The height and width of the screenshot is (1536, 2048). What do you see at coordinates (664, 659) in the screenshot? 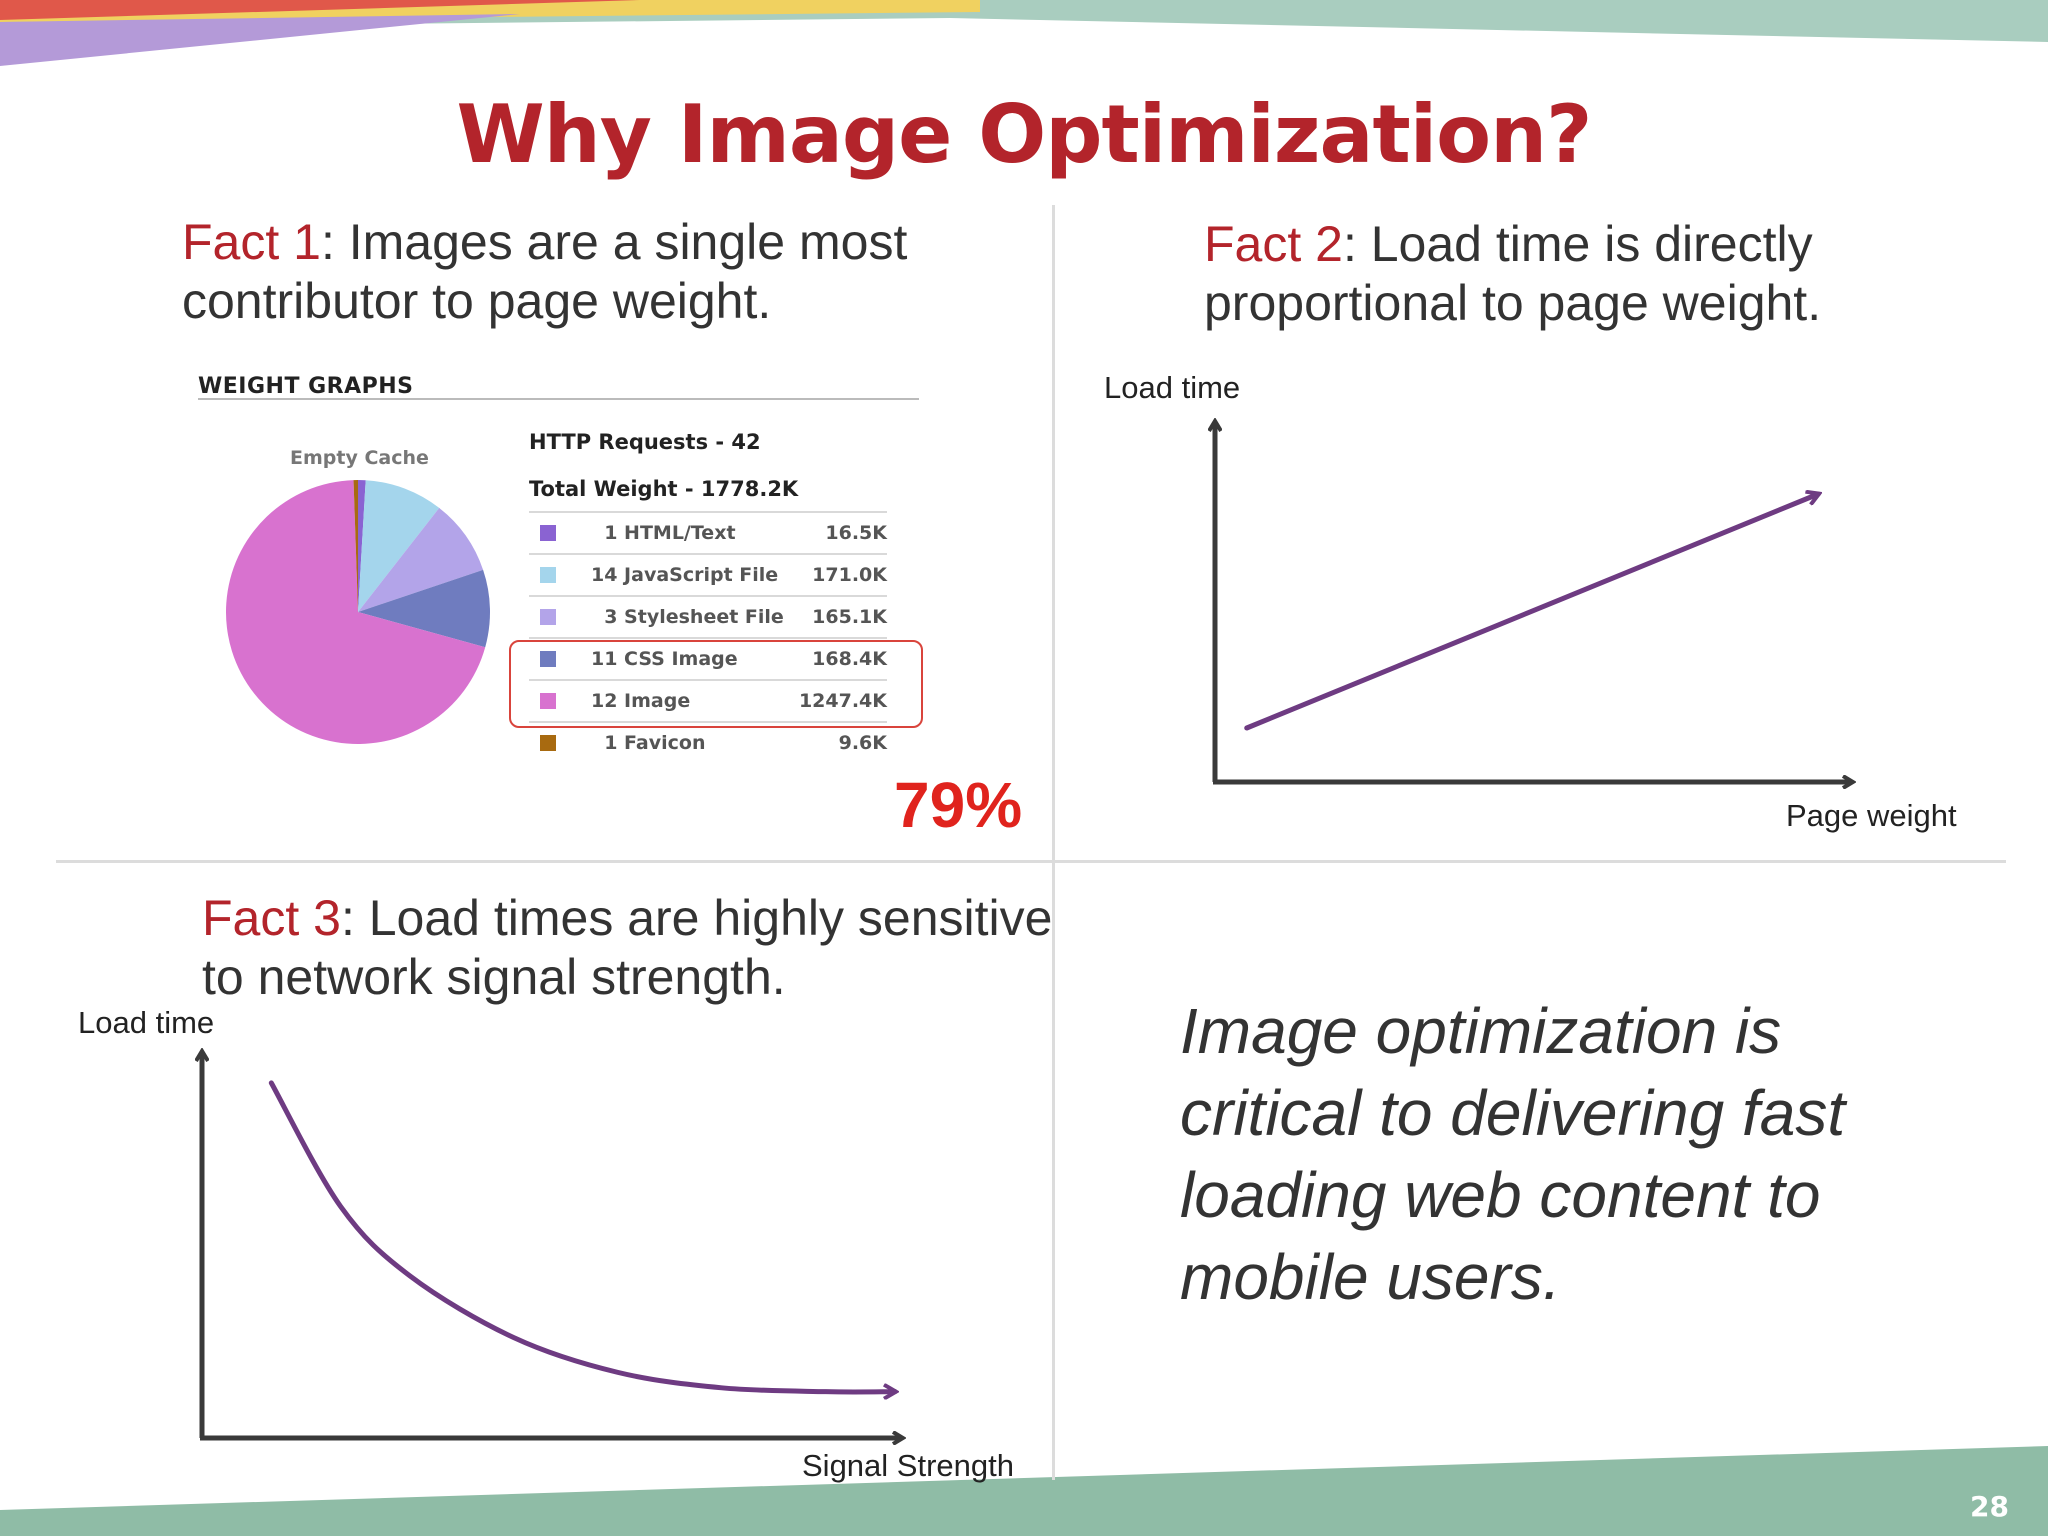
I see `legend-label: 11 CSS Image` at bounding box center [664, 659].